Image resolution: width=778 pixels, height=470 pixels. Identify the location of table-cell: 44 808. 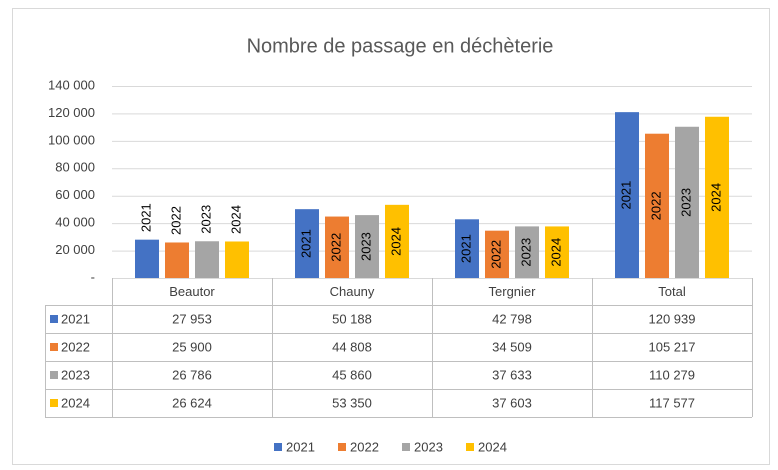
(352, 346).